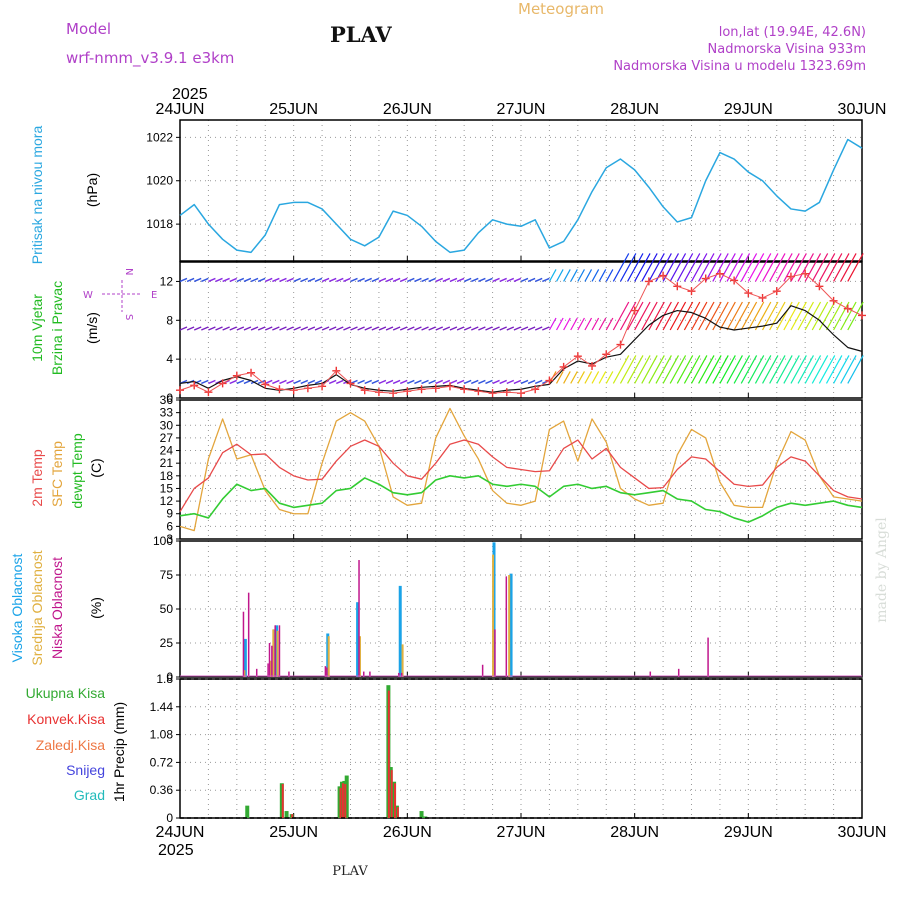 This screenshot has width=900, height=900. I want to click on panel-frame, so click(521, 748).